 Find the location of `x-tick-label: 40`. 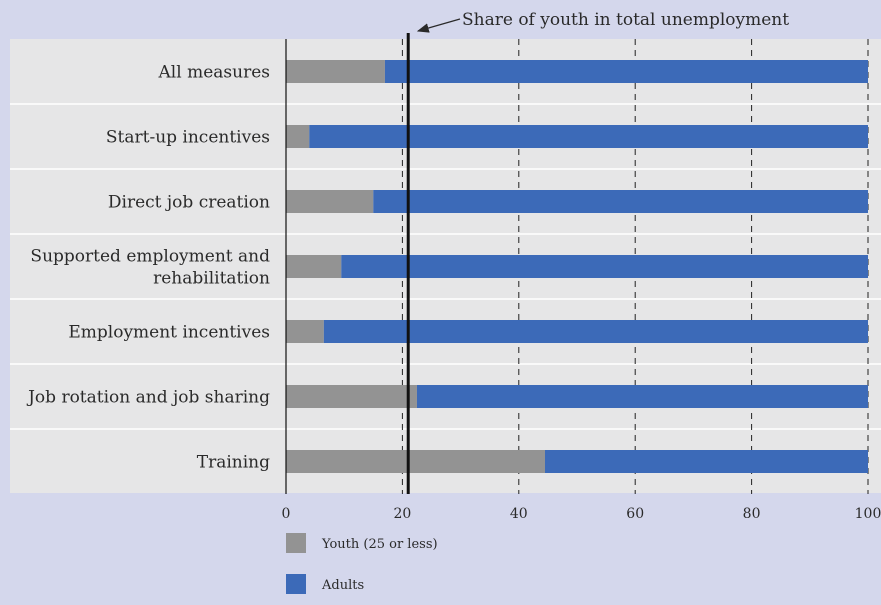

x-tick-label: 40 is located at coordinates (519, 514).